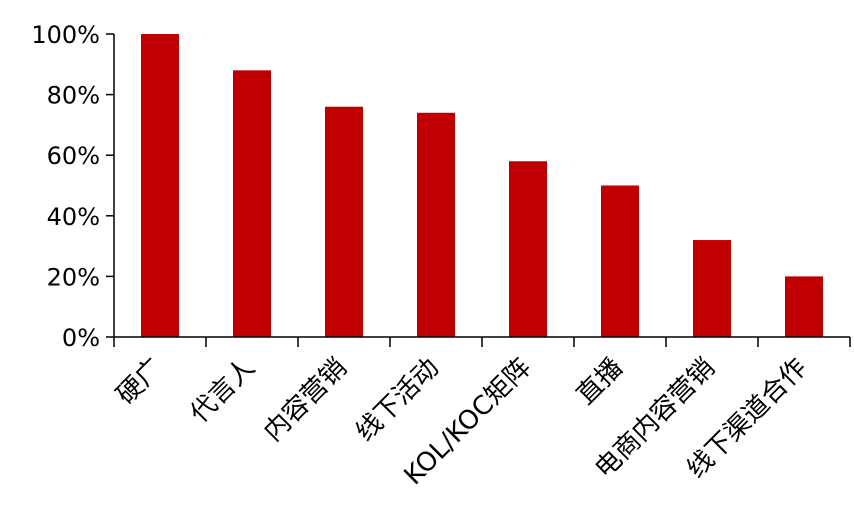  What do you see at coordinates (73, 217) in the screenshot?
I see `y-tick-label: 40%` at bounding box center [73, 217].